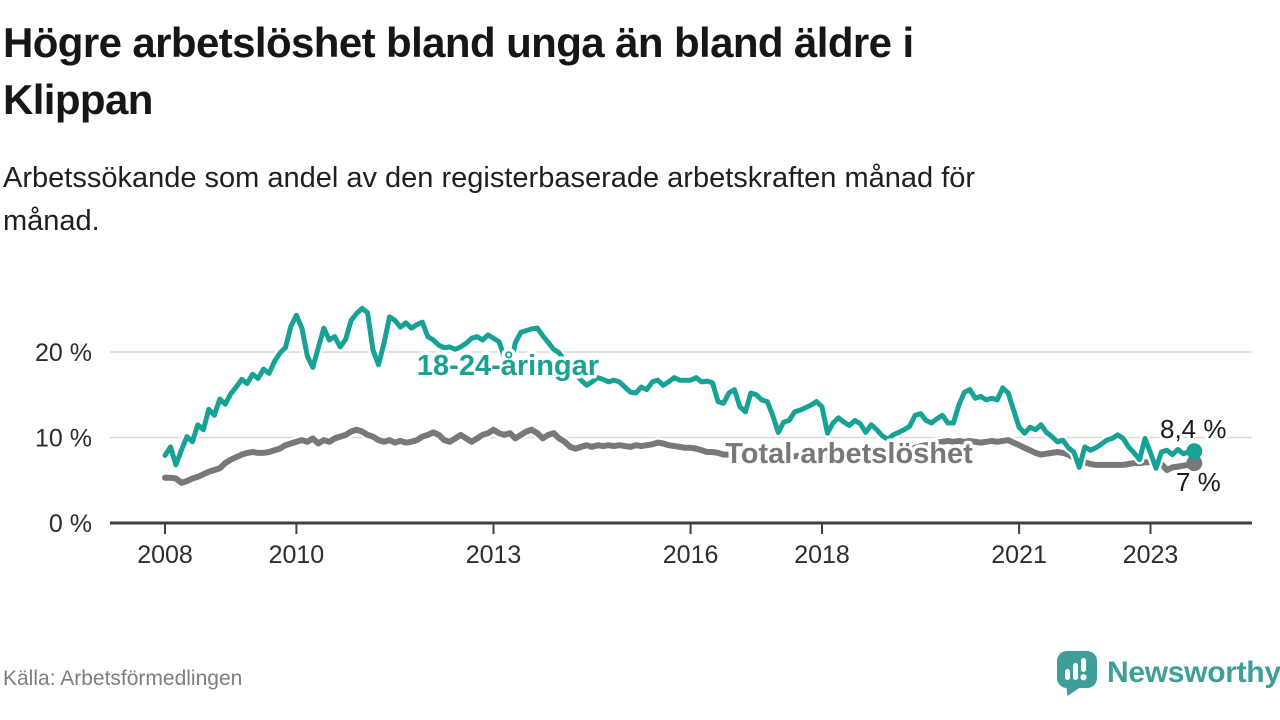 Image resolution: width=1280 pixels, height=720 pixels. I want to click on x-tick-label: 2010, so click(297, 555).